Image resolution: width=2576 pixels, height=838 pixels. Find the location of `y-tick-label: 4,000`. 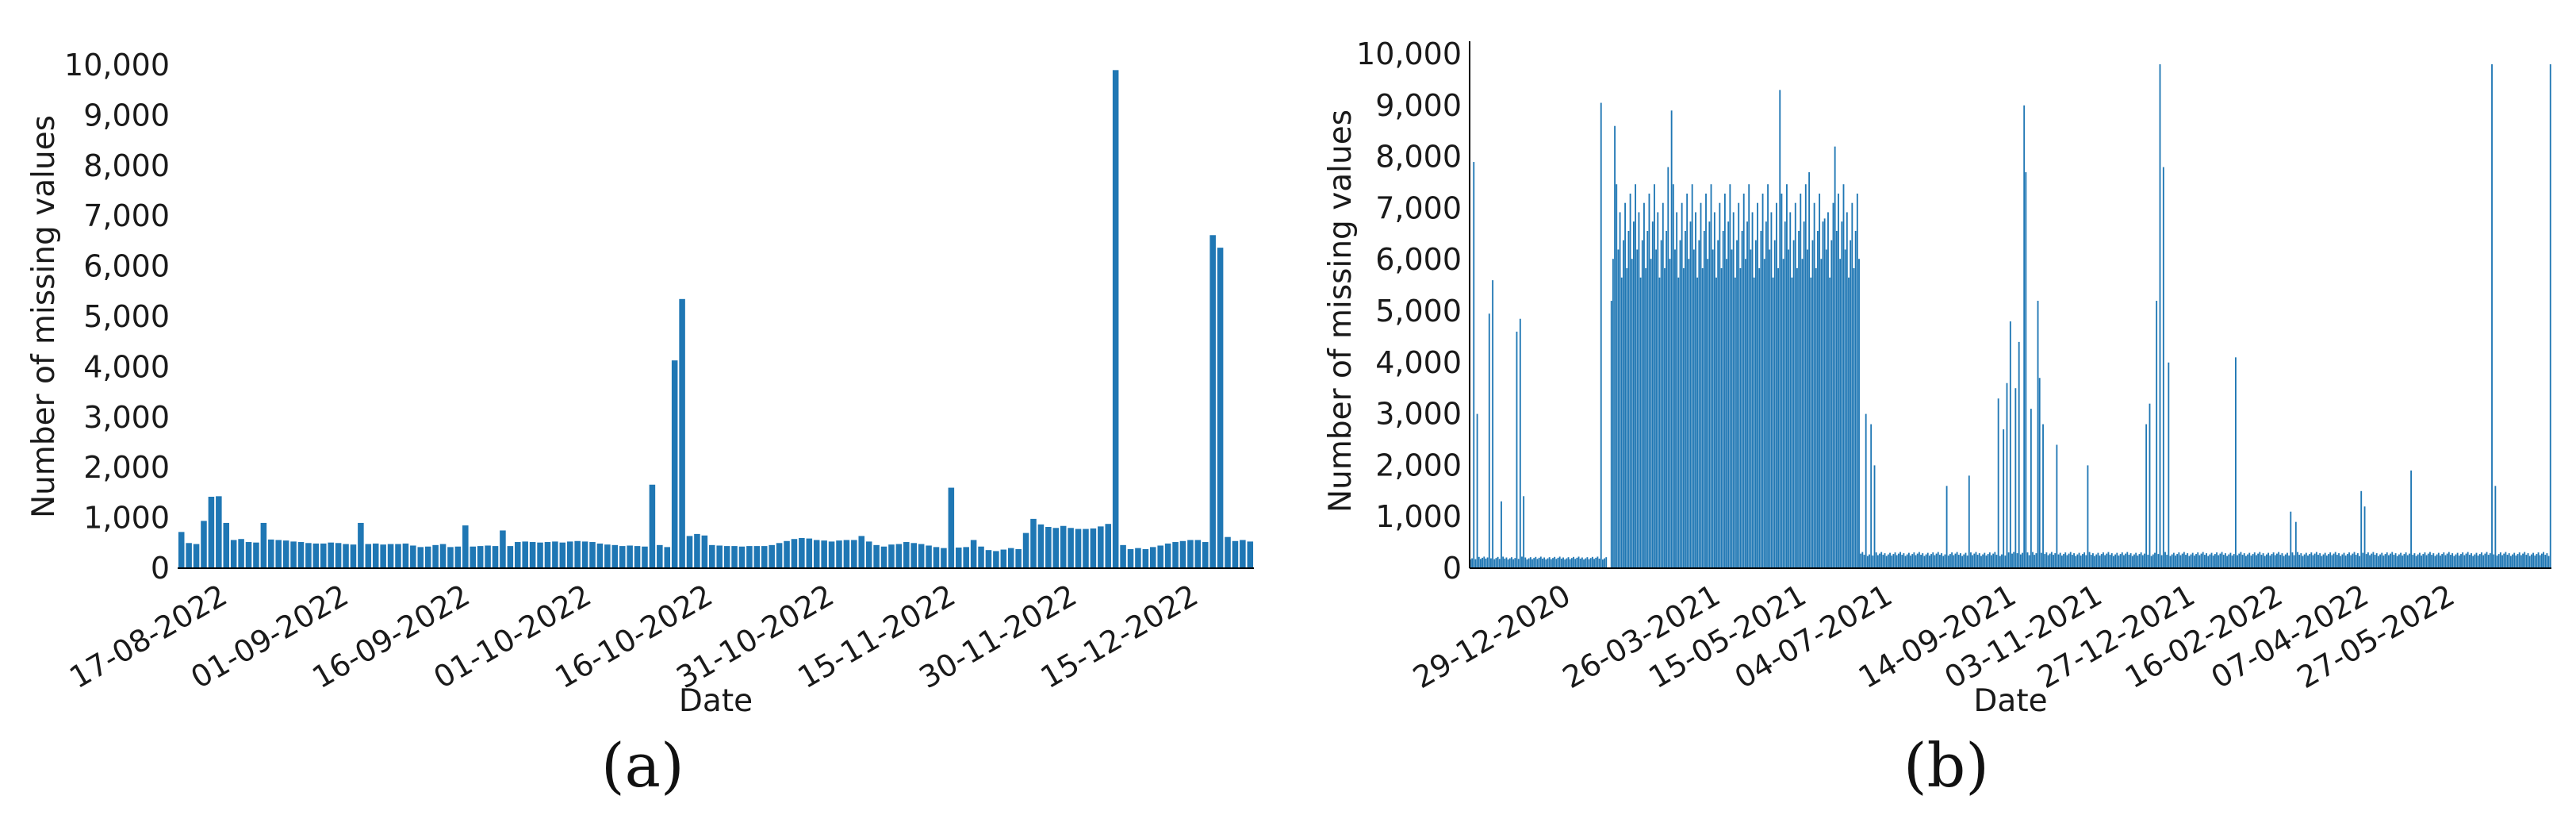

y-tick-label: 4,000 is located at coordinates (1419, 362).